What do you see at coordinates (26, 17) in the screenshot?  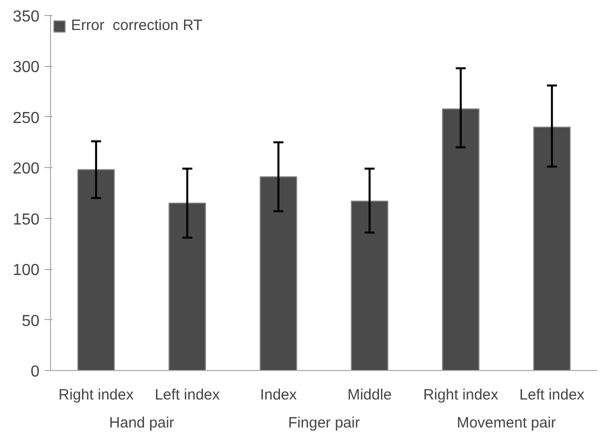 I see `y-tick-label: 350` at bounding box center [26, 17].